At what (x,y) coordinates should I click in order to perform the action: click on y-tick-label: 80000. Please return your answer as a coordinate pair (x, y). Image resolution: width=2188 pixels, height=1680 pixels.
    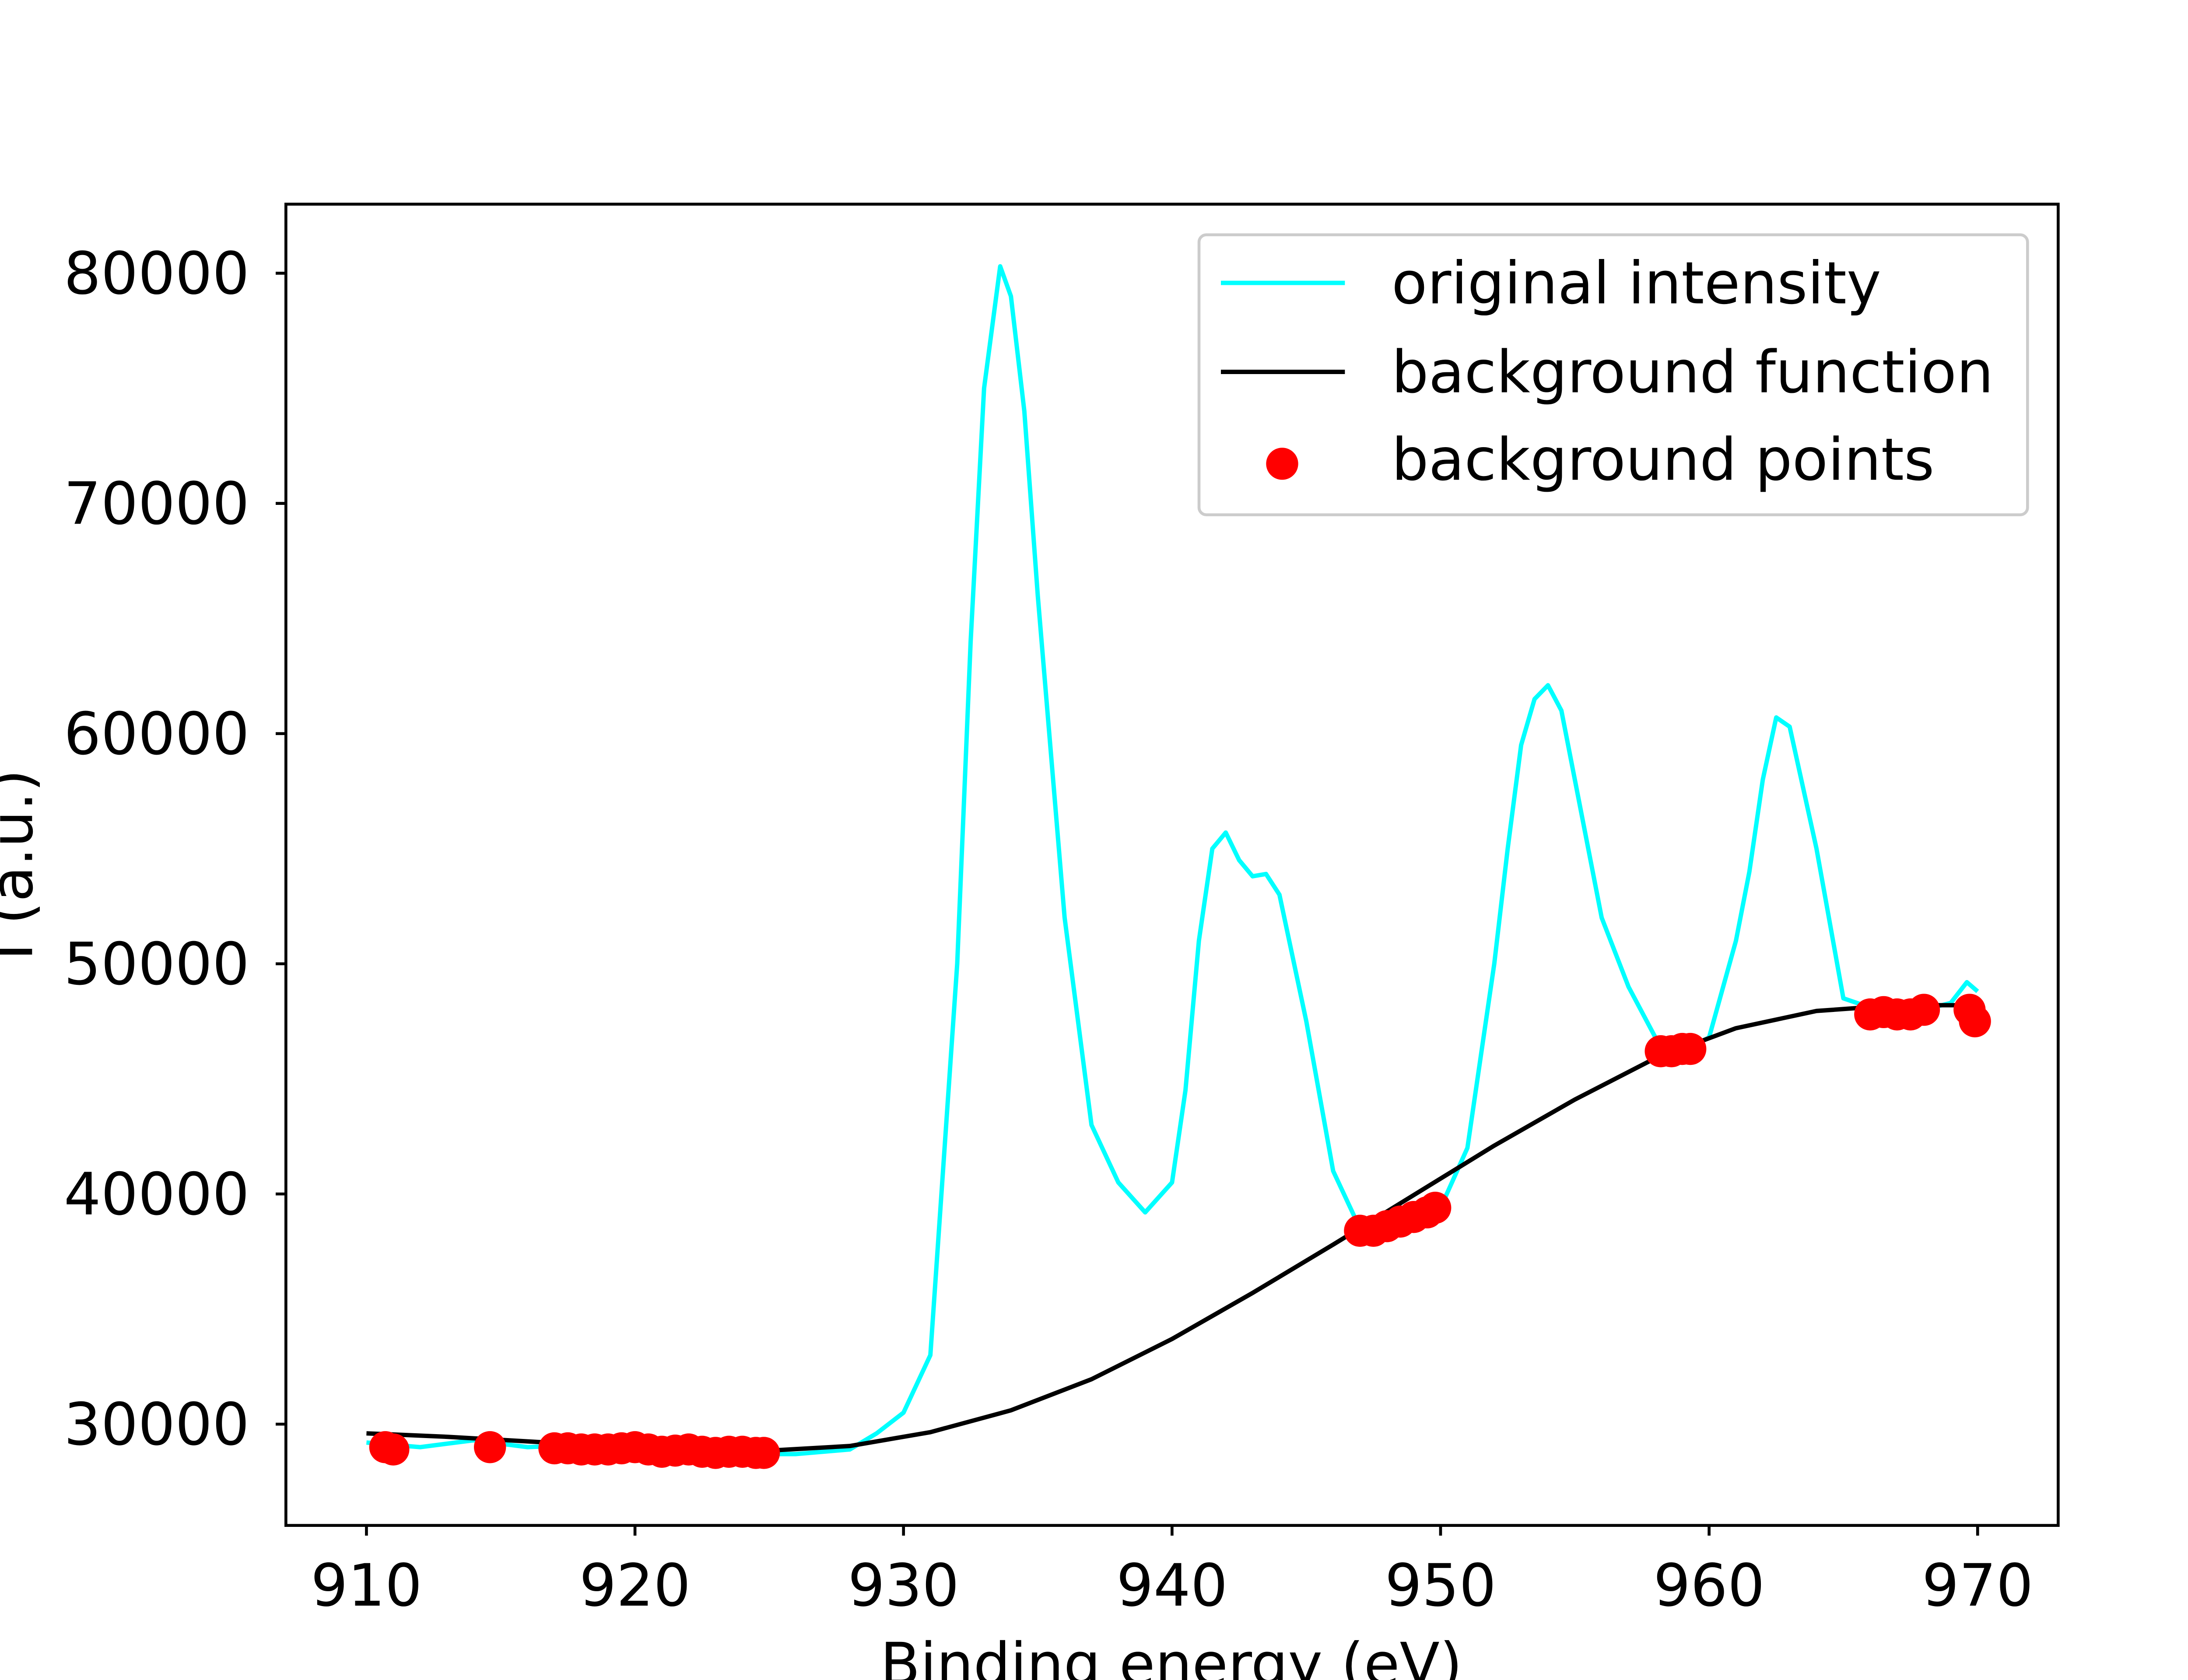
    Looking at the image, I should click on (156, 274).